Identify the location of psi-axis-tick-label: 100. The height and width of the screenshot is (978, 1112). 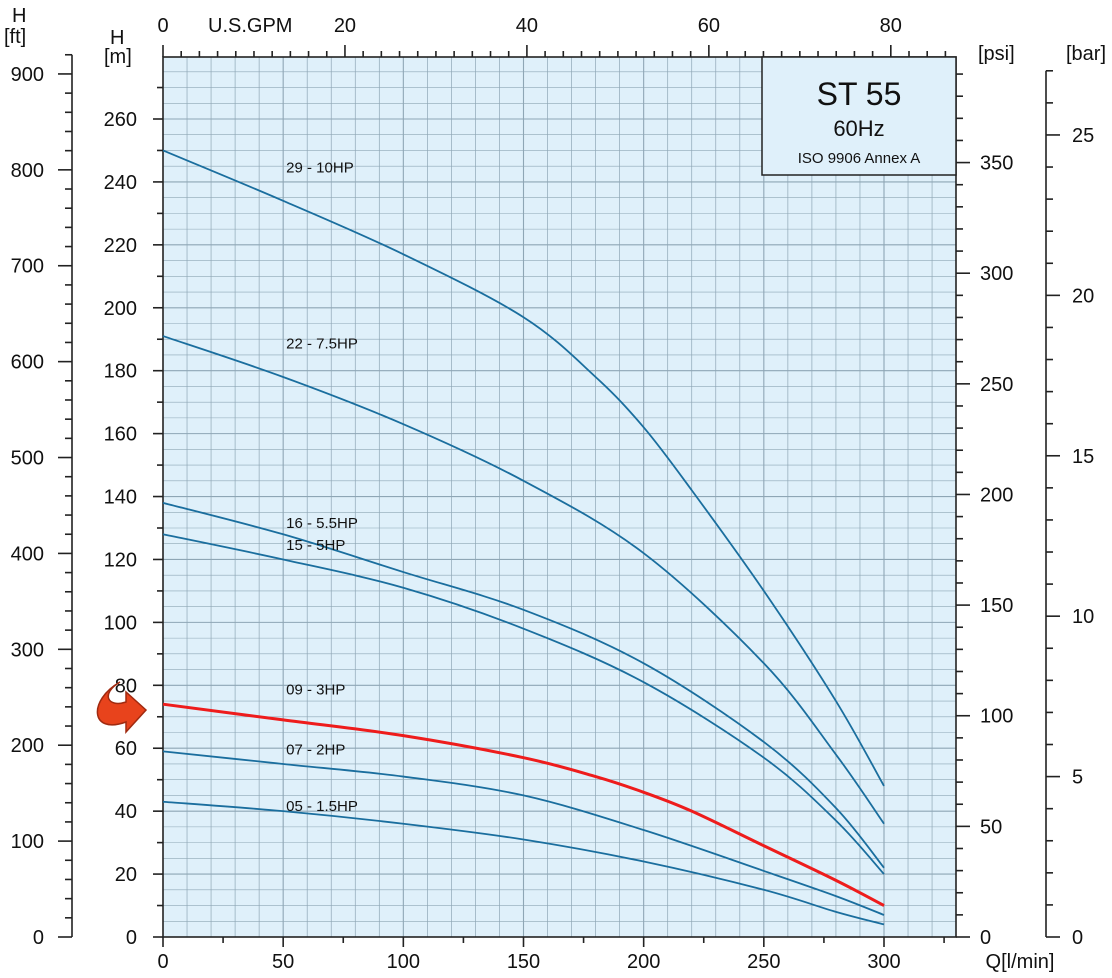
(996, 717).